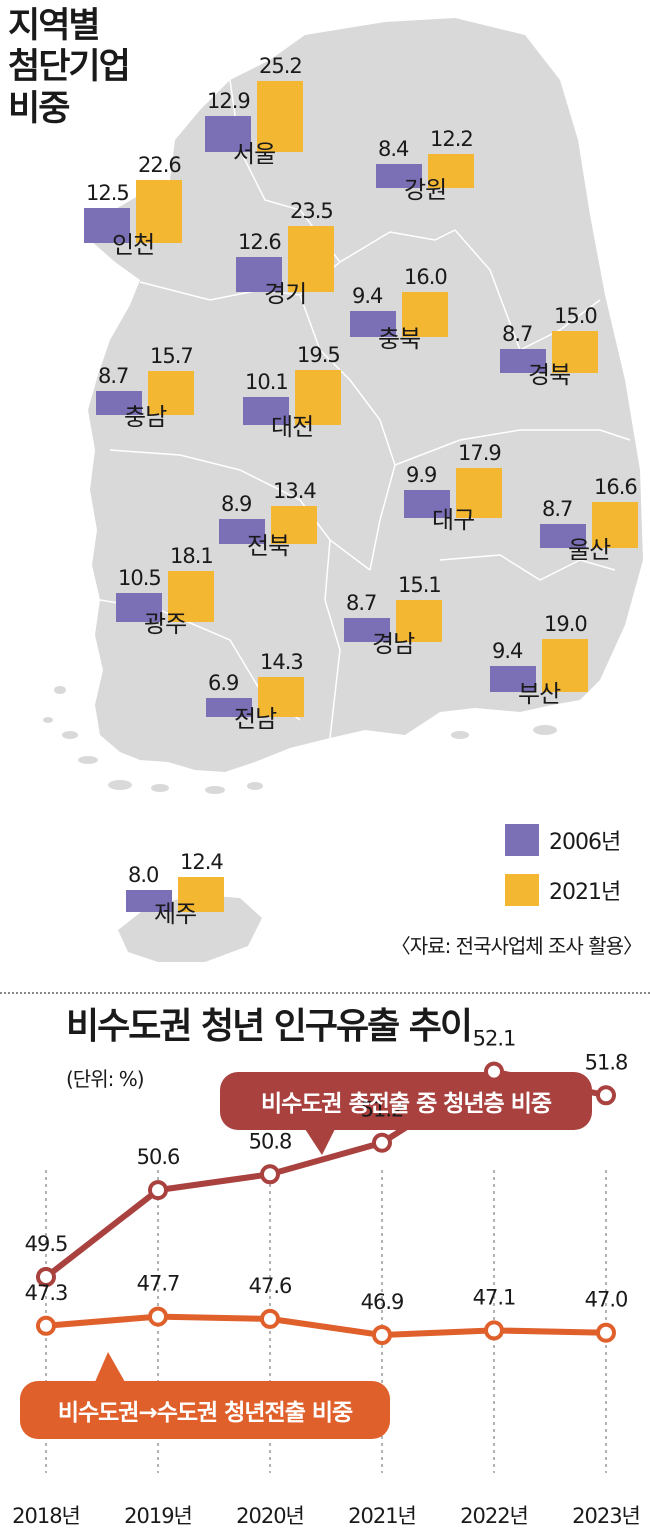 This screenshot has width=650, height=1535. Describe the element at coordinates (294, 525) in the screenshot. I see `bar-2021-jeonbuk` at that location.